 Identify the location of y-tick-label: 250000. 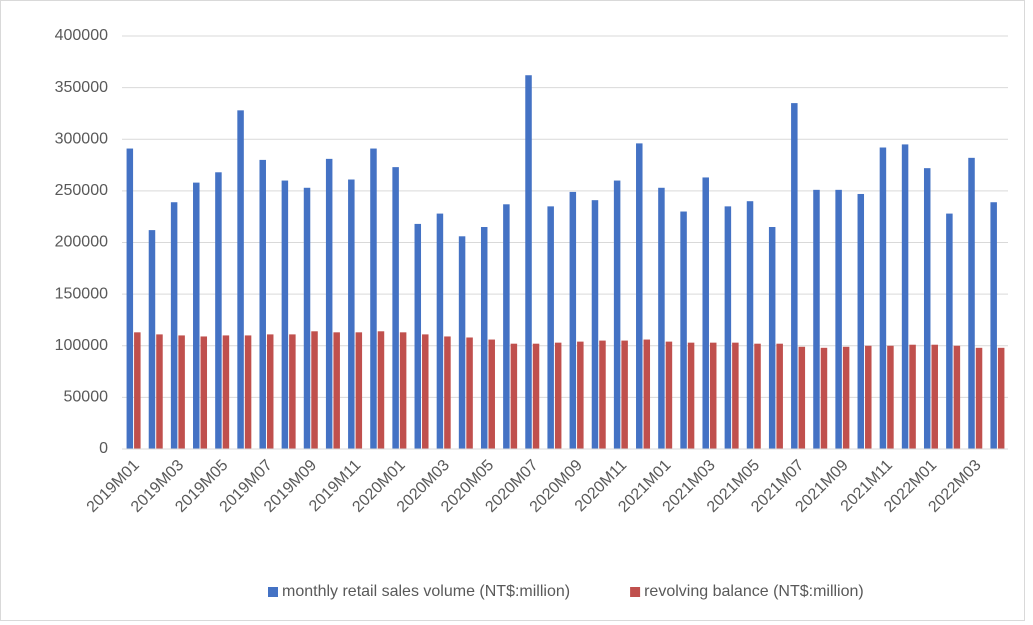
(81, 190).